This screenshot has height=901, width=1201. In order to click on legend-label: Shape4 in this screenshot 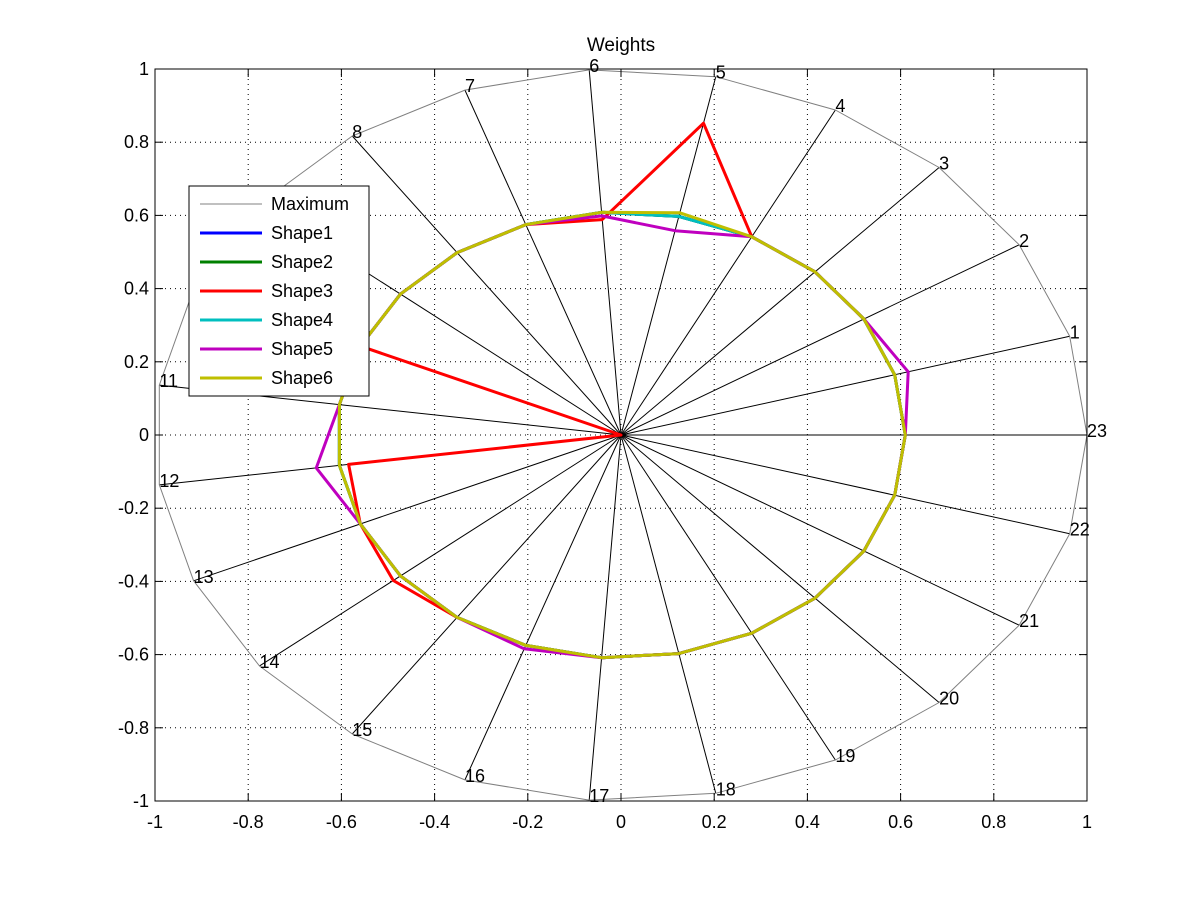, I will do `click(302, 320)`.